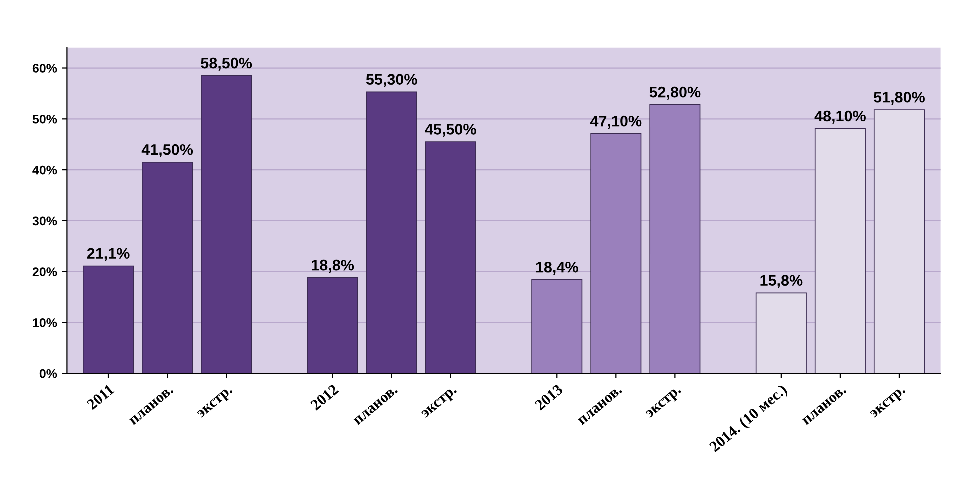 The height and width of the screenshot is (479, 960). What do you see at coordinates (108, 255) in the screenshot?
I see `data-label: 21,1%` at bounding box center [108, 255].